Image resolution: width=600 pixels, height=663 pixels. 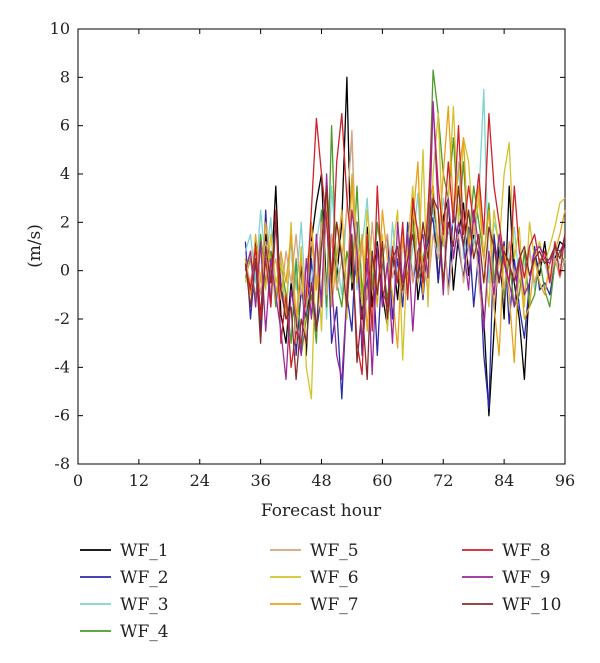 I want to click on x-tick-label: 84, so click(x=504, y=480).